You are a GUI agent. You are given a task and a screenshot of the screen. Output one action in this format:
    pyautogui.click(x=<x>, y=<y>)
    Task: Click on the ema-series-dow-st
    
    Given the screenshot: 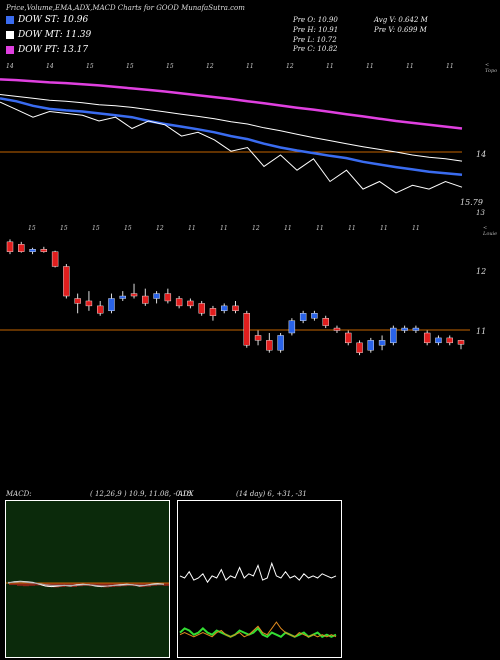 What is the action you would take?
    pyautogui.click(x=231, y=136)
    